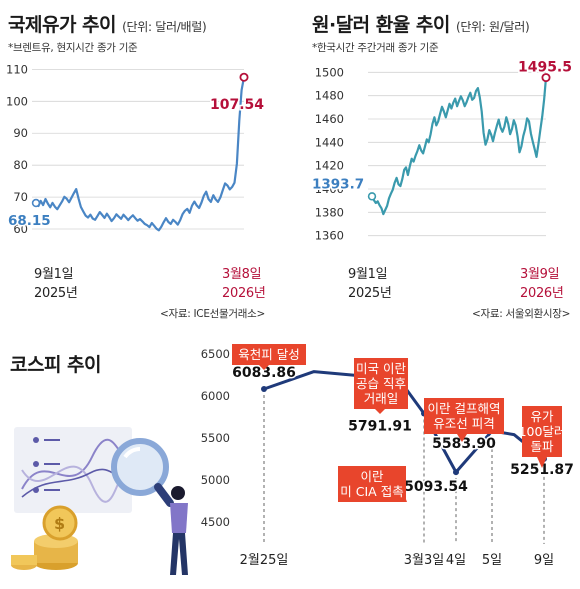  Describe the element at coordinates (56, 365) in the screenshot. I see `kospi-title: 코스피 추이` at that location.